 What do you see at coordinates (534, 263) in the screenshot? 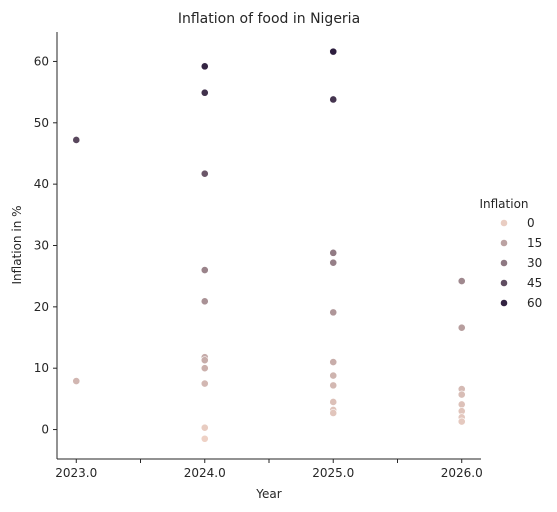
I see `legend-label: 30` at bounding box center [534, 263].